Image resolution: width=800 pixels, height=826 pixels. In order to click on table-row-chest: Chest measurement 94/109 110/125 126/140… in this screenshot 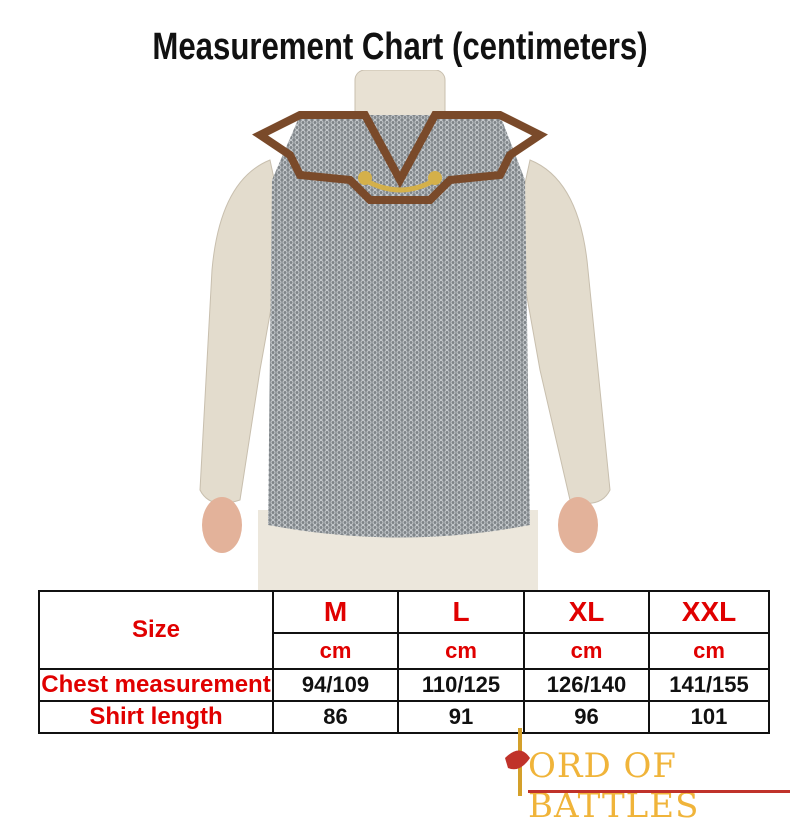, I will do `click(404, 685)`.